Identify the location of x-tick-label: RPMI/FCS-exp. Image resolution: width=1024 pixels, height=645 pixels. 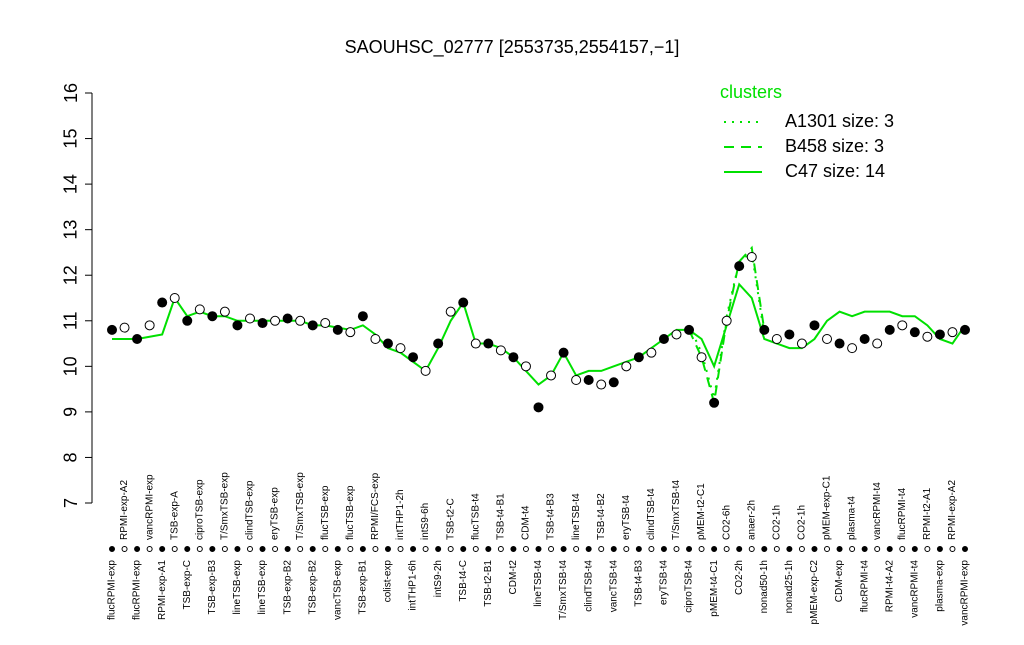
(375, 506).